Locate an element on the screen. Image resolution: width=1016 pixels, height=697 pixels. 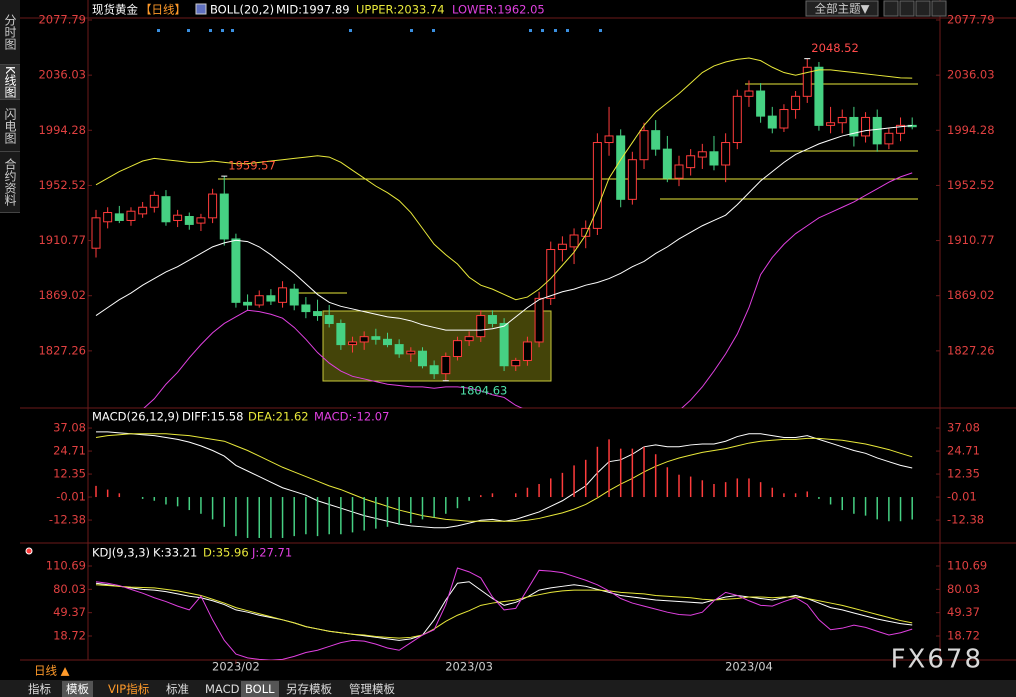
bottom-tab: 指标 is located at coordinates (39, 689).